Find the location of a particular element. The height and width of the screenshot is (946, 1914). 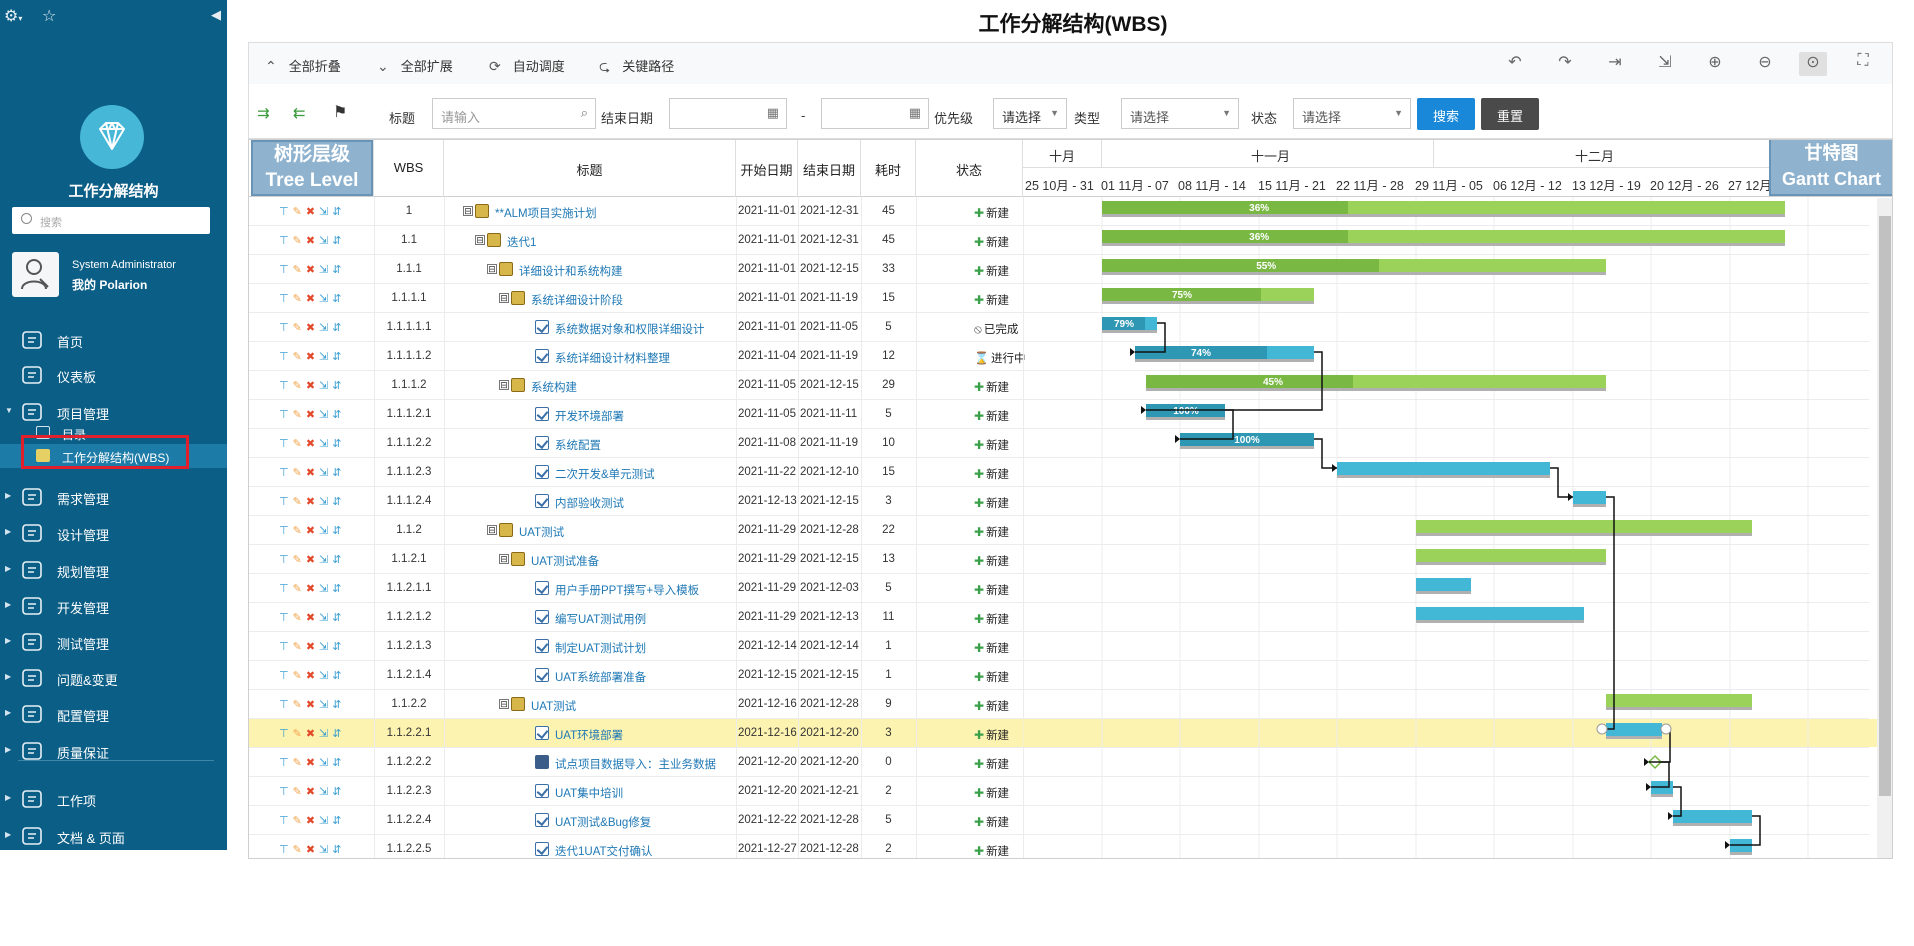

cell-title: UAT测试&Bug修复 is located at coordinates (603, 823).